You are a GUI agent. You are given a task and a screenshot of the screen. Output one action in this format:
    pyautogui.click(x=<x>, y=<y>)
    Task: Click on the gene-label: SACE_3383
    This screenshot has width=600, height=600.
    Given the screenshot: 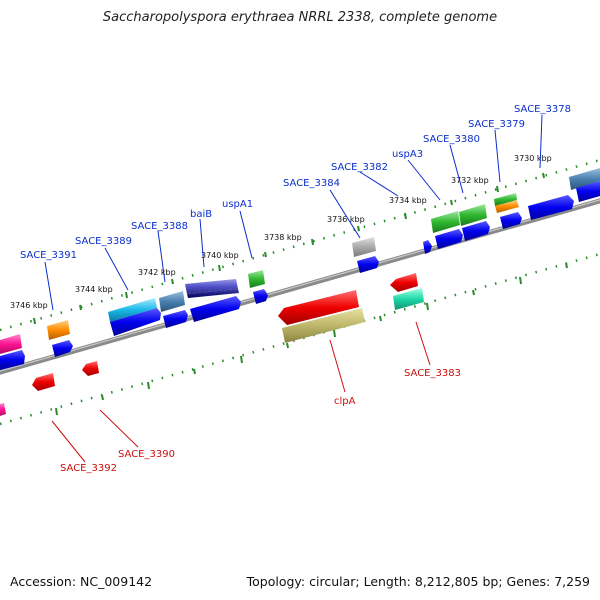 What is the action you would take?
    pyautogui.click(x=432, y=373)
    